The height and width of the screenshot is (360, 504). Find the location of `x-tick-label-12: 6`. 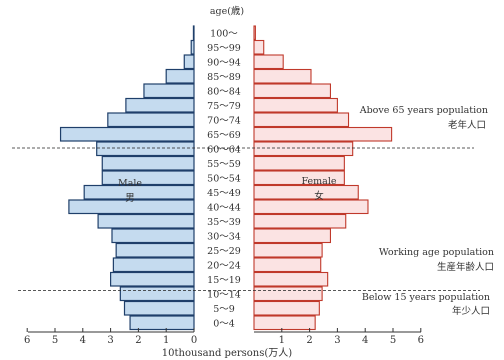

x-tick-label-12: 6 is located at coordinates (421, 340).